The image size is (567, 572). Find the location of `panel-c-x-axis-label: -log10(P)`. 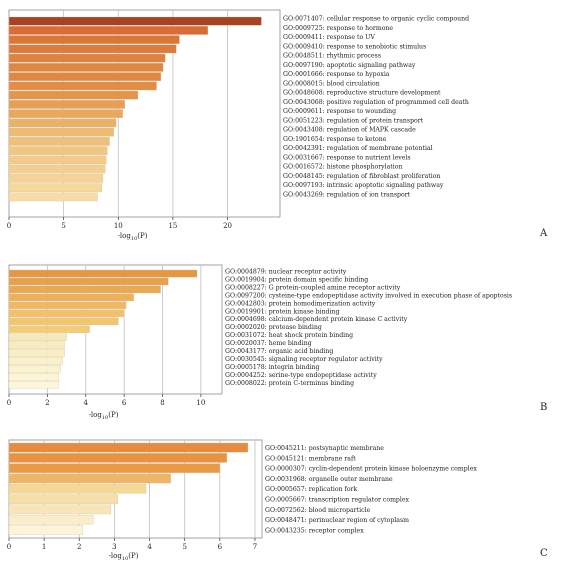

panel-c-x-axis-label: -log10(P) is located at coordinates (124, 557).